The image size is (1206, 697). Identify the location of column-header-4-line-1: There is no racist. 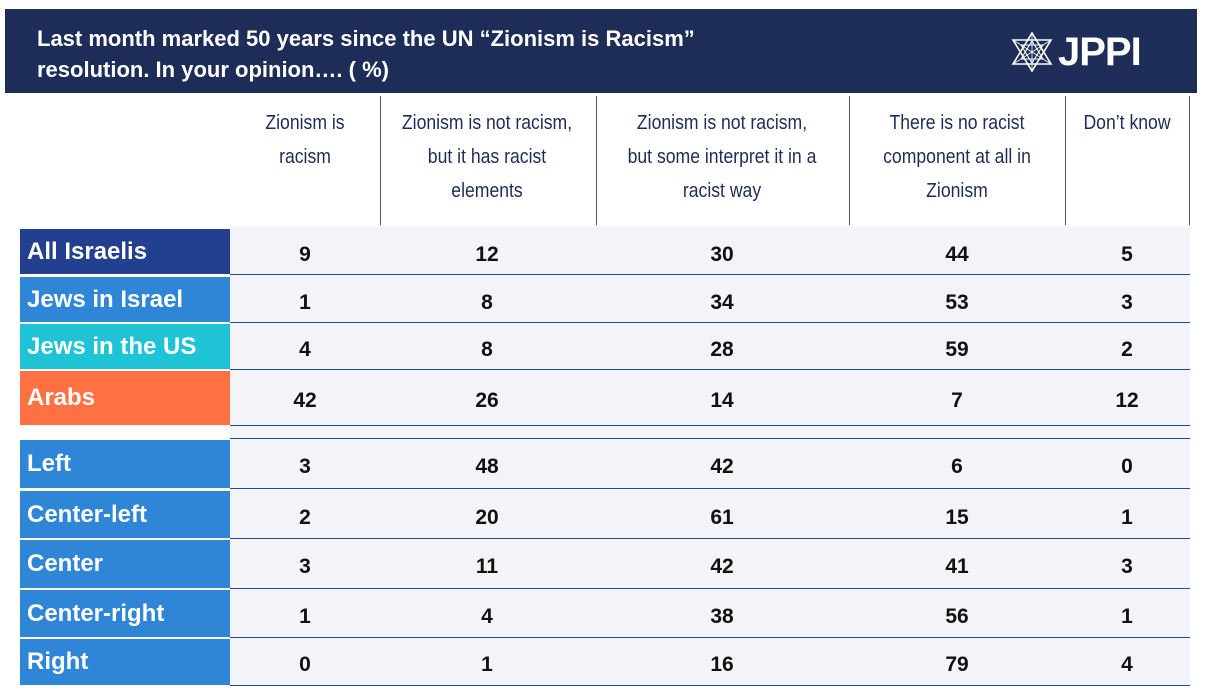
(957, 123).